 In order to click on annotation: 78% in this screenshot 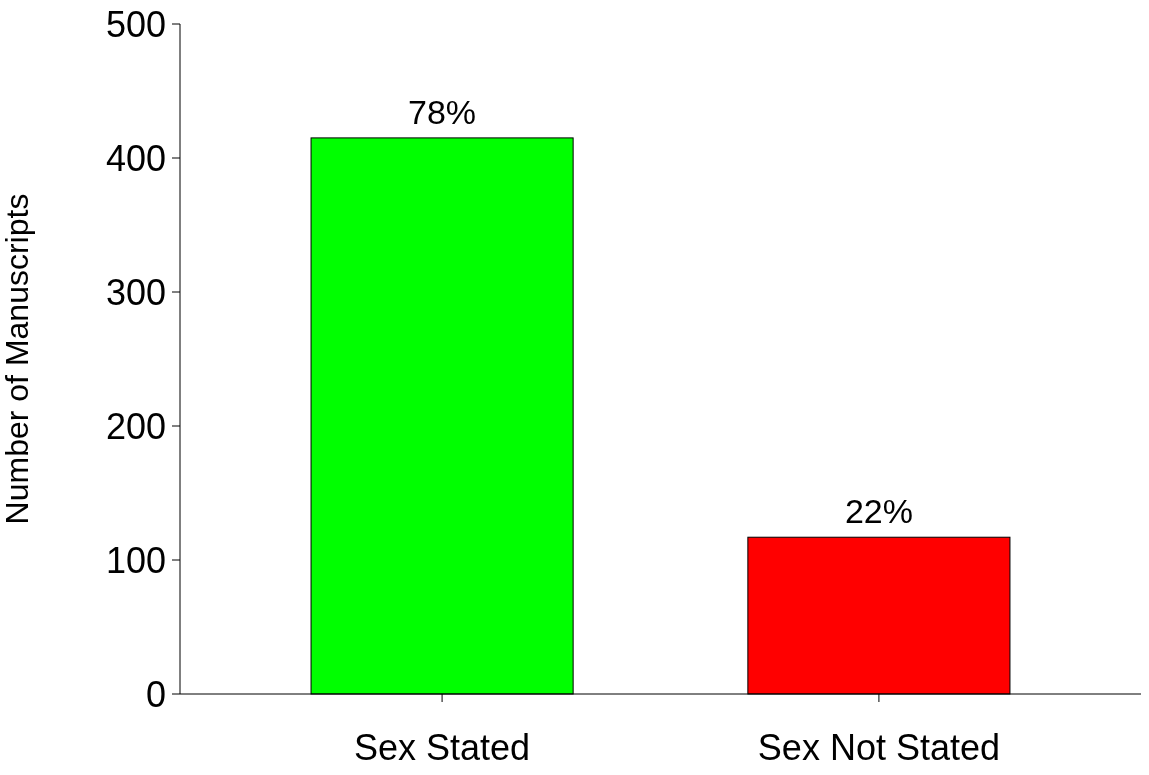, I will do `click(442, 111)`.